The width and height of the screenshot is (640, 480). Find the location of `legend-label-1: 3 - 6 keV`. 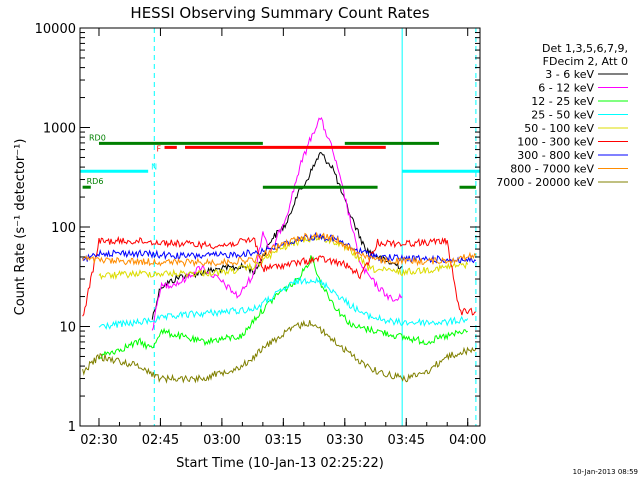

legend-label-1: 3 - 6 keV is located at coordinates (569, 74).